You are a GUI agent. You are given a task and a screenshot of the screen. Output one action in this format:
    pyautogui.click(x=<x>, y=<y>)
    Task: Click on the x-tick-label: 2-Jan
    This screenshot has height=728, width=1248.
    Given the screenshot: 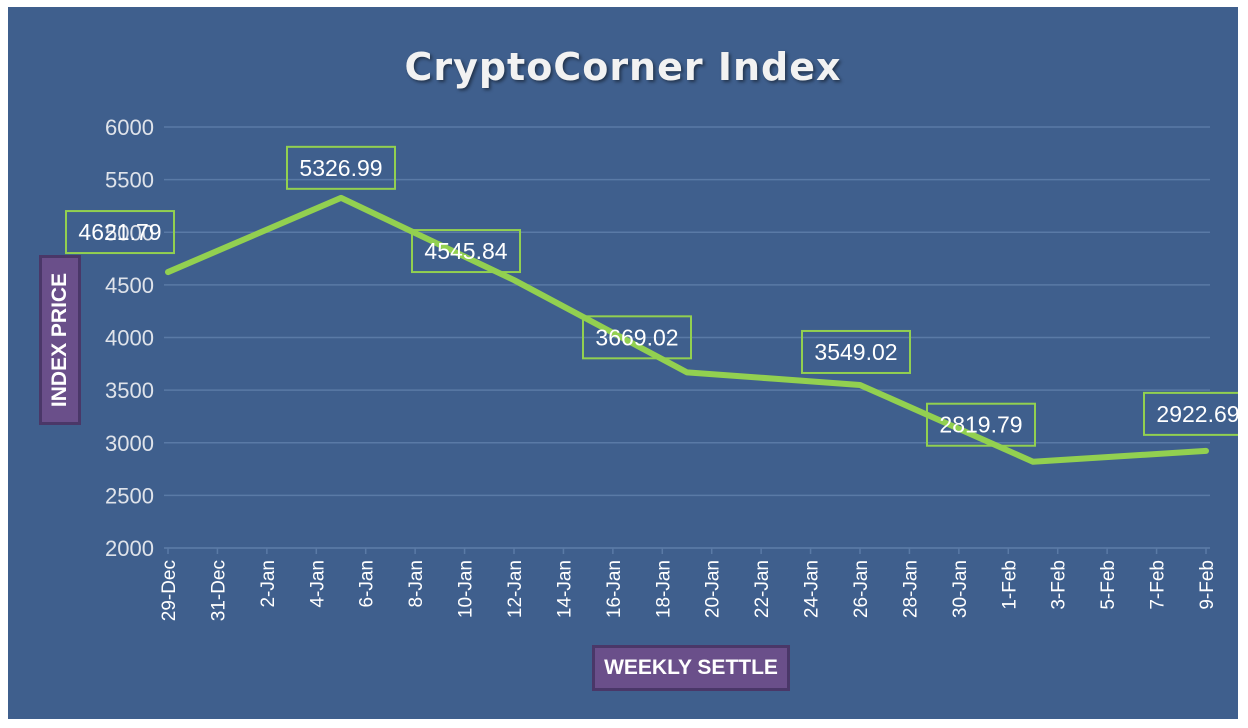 What is the action you would take?
    pyautogui.click(x=268, y=584)
    